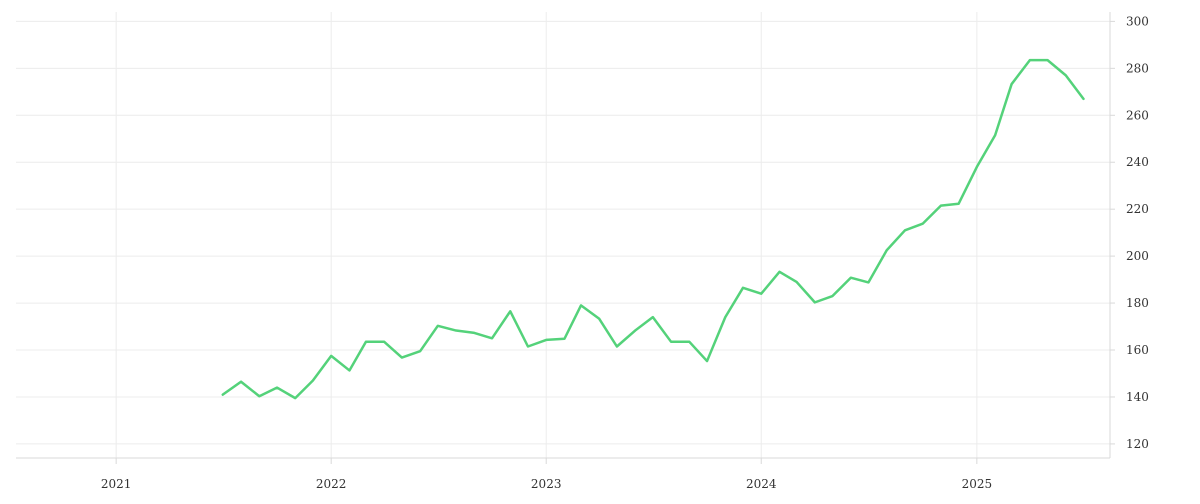 Image resolution: width=1200 pixels, height=504 pixels. Describe the element at coordinates (1137, 444) in the screenshot. I see `y-tick-label: 120` at that location.